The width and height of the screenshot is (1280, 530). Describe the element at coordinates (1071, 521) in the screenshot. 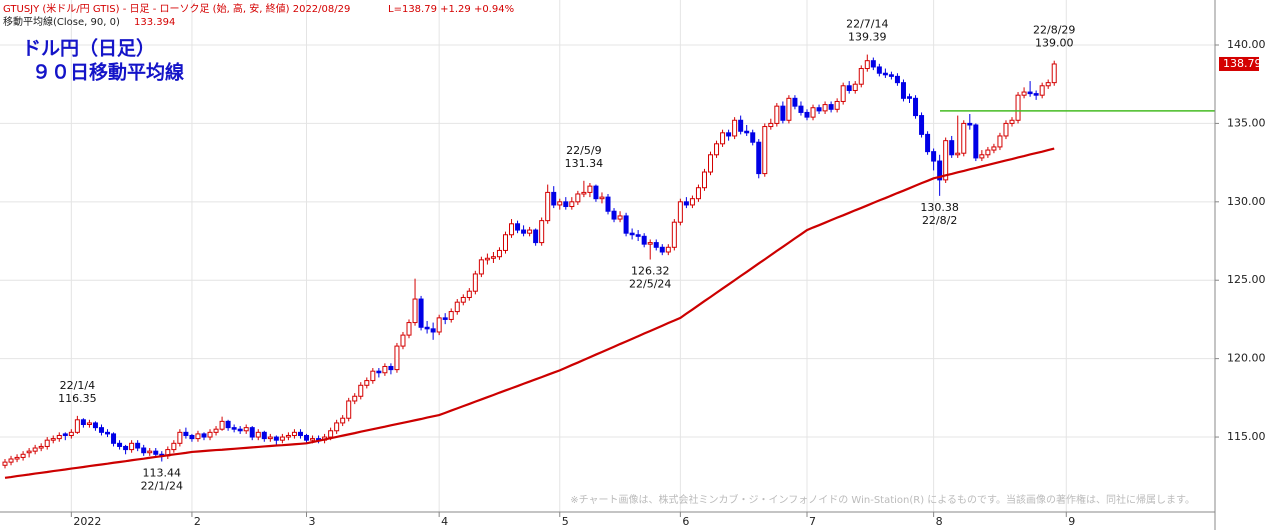

I see `x-tick-label: 9` at that location.